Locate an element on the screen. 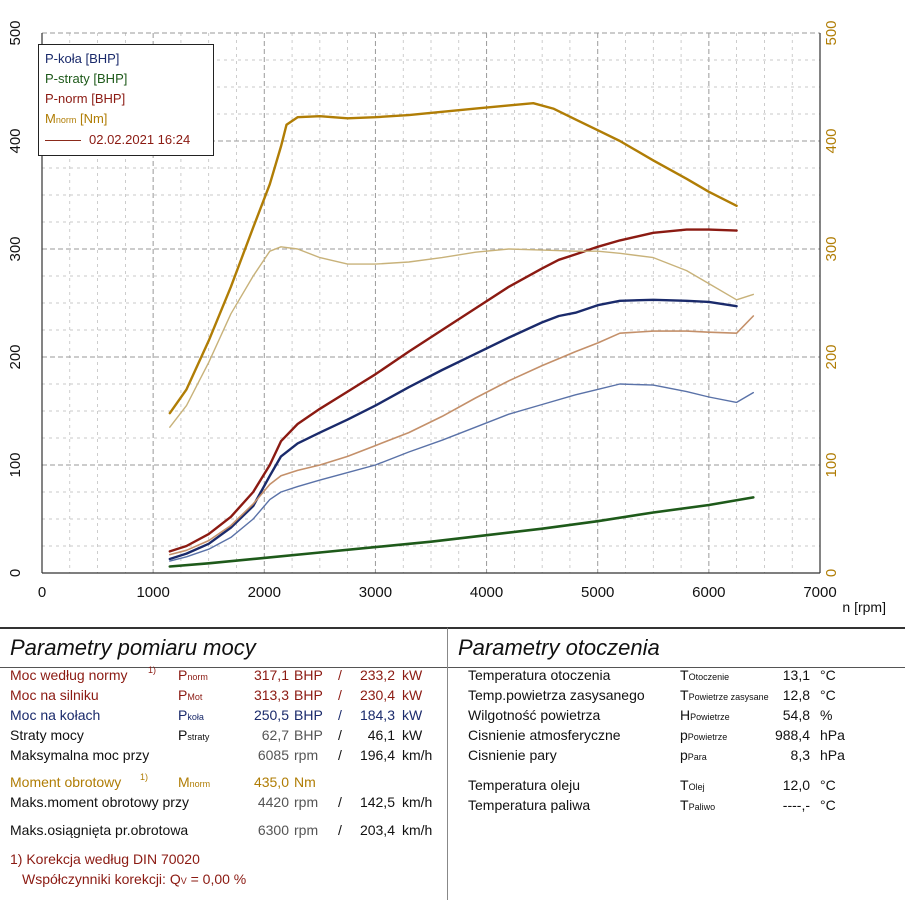 Image resolution: width=905 pixels, height=900 pixels. ambient-row: Temperatura oleju TOlej 12,0 °C is located at coordinates (676, 787).